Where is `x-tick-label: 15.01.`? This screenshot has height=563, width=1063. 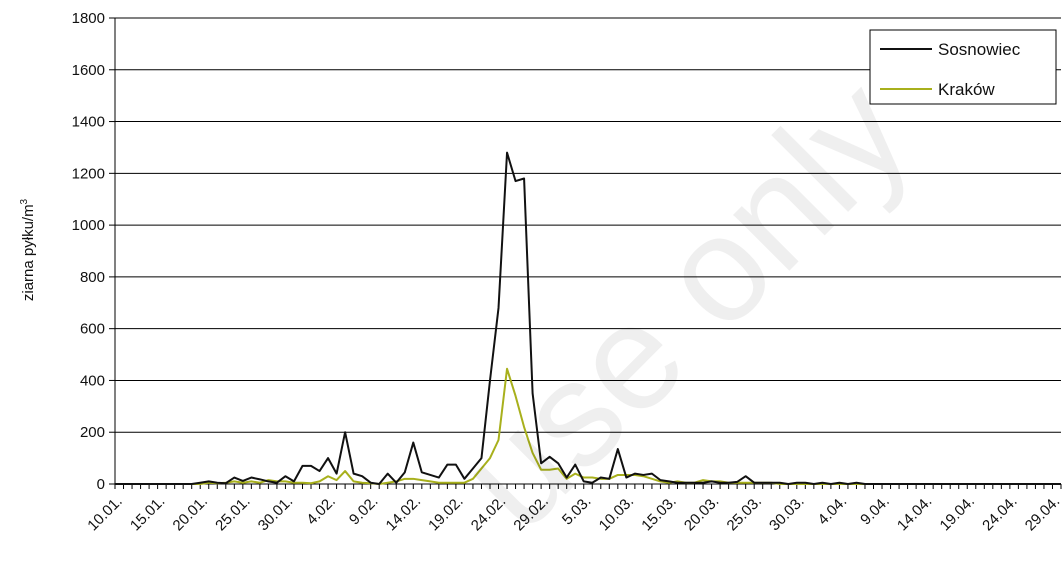
x-tick-label: 15.01. is located at coordinates (148, 514).